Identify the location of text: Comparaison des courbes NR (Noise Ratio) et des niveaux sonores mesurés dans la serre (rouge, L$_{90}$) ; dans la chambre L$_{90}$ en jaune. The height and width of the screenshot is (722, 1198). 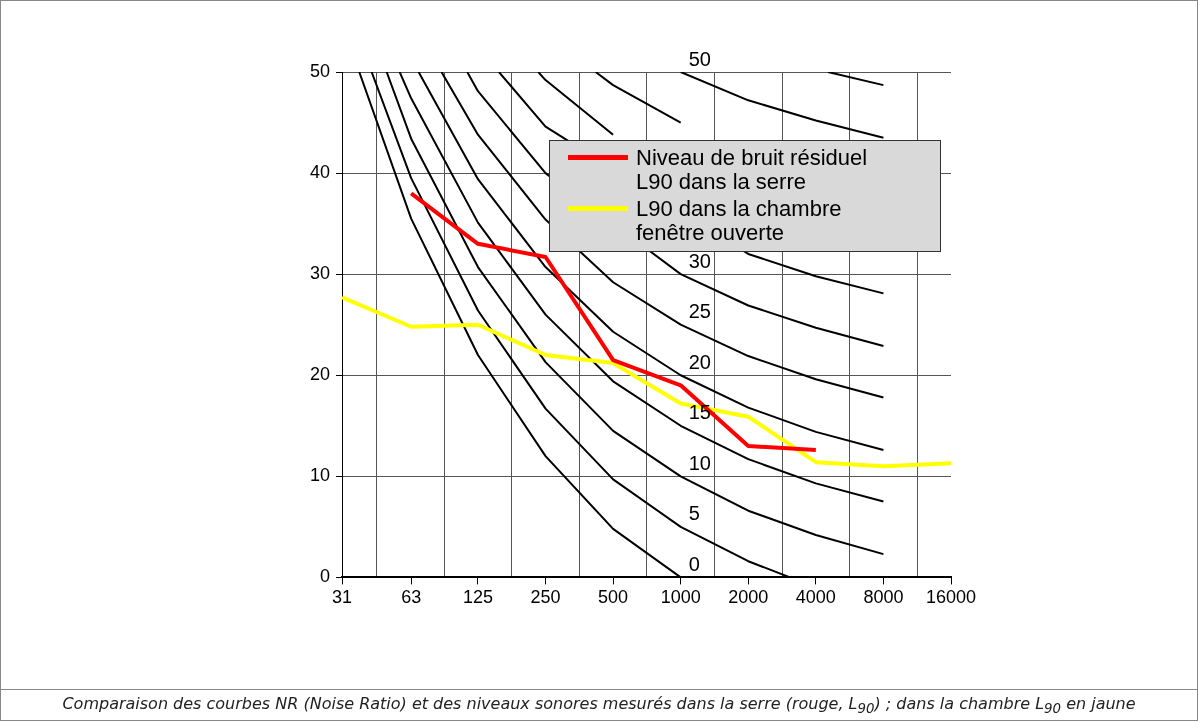
(599, 705).